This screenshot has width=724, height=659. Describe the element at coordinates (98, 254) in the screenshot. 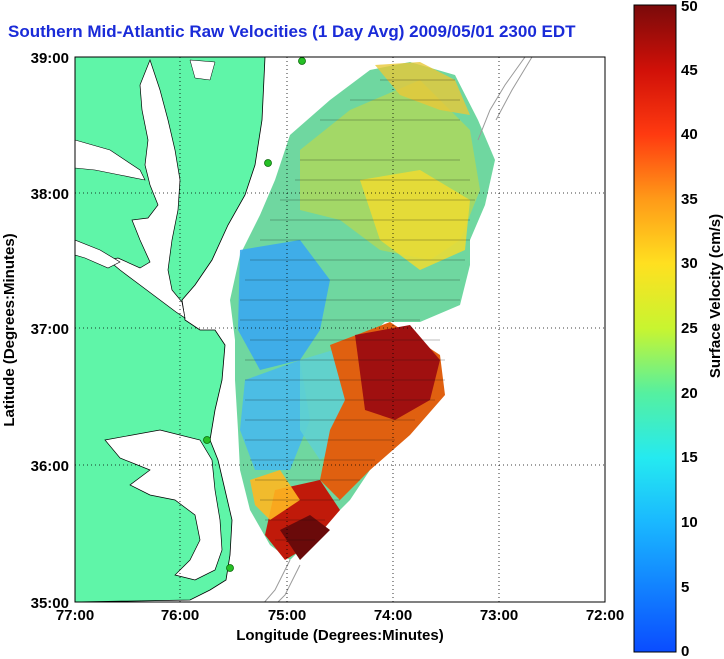

I see `james-river` at that location.